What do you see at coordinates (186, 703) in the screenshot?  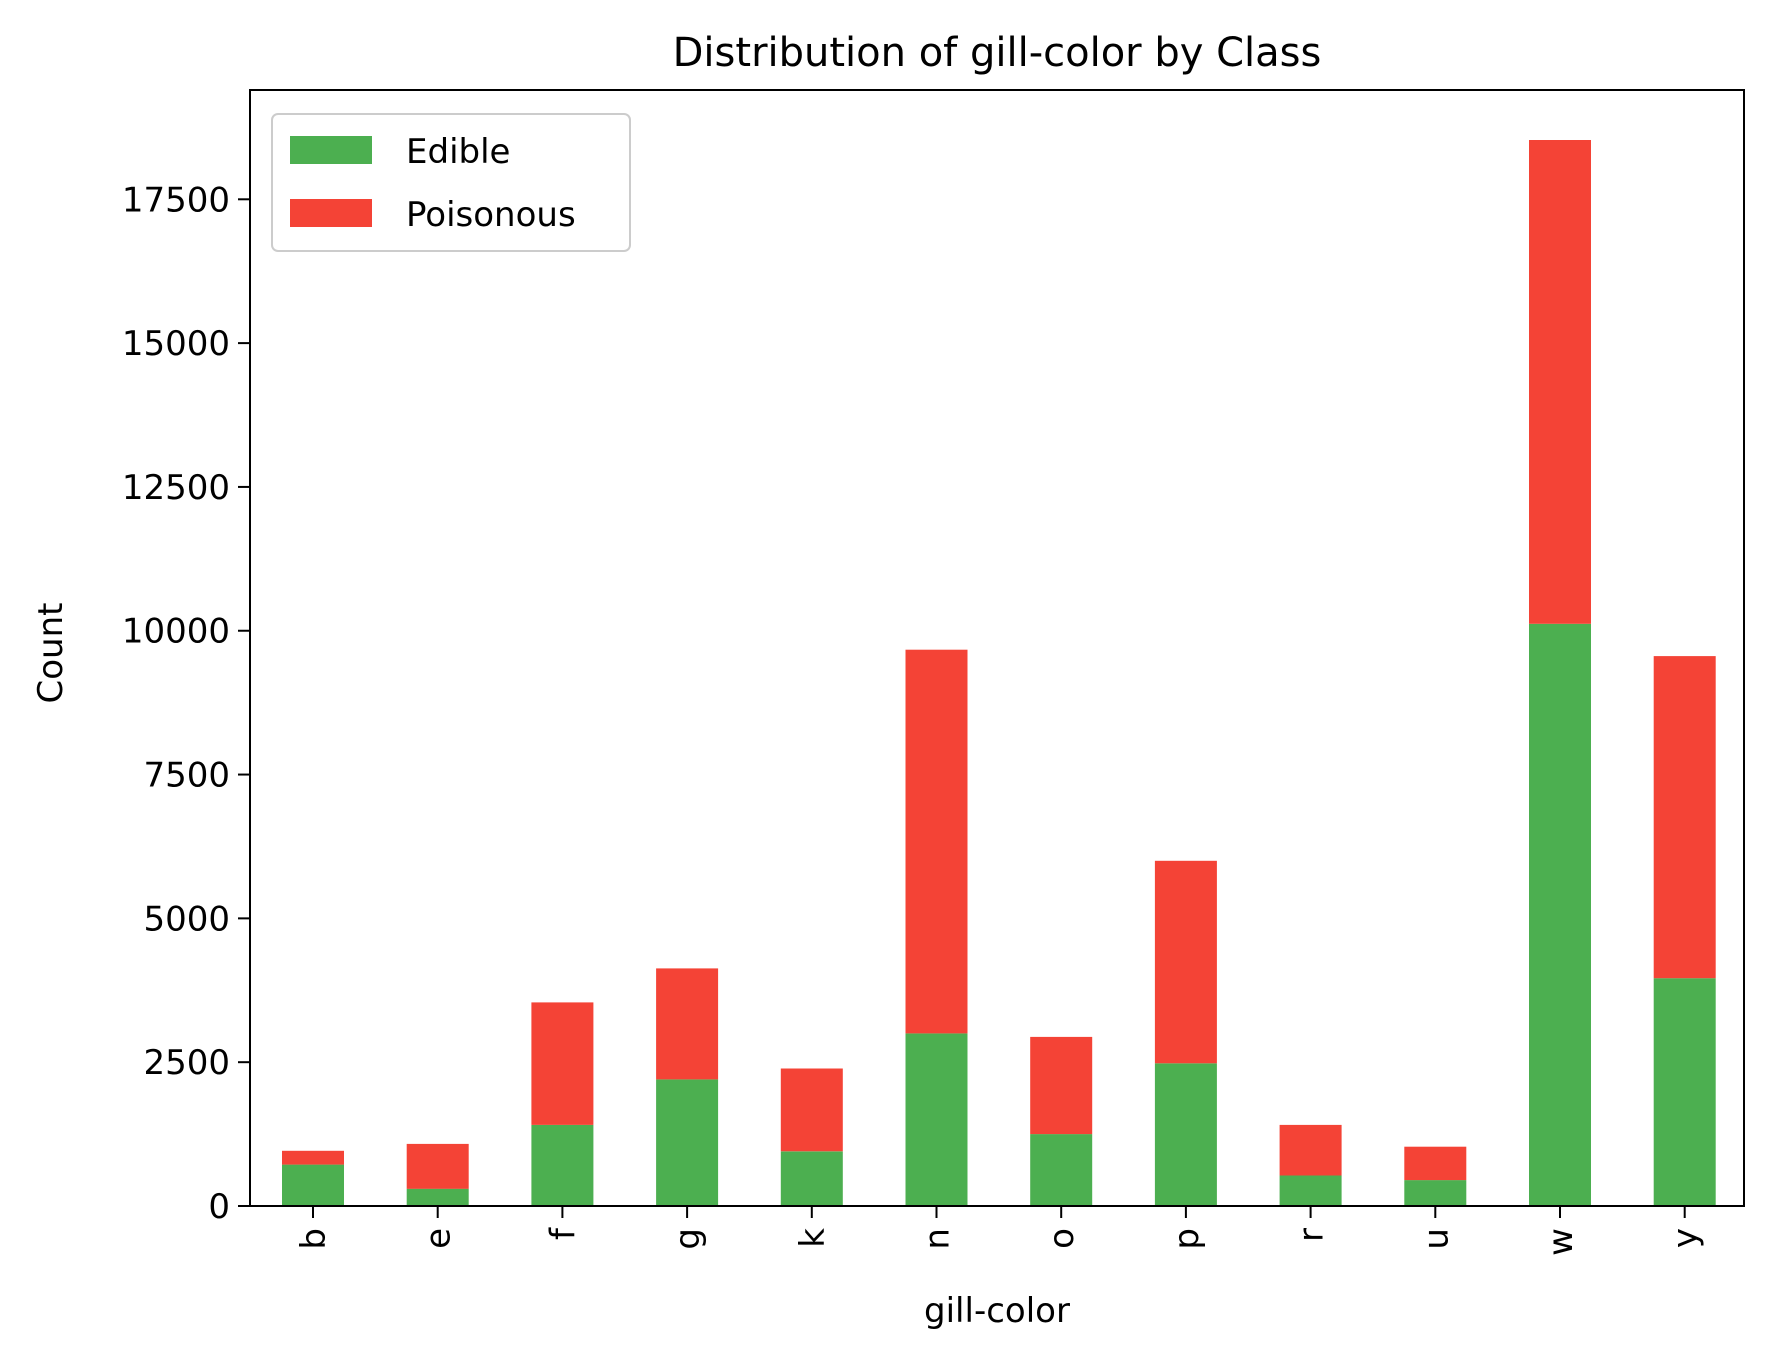 I see `y-ticks: 0 2500 5000 7500 10000 12500 15000 17500` at bounding box center [186, 703].